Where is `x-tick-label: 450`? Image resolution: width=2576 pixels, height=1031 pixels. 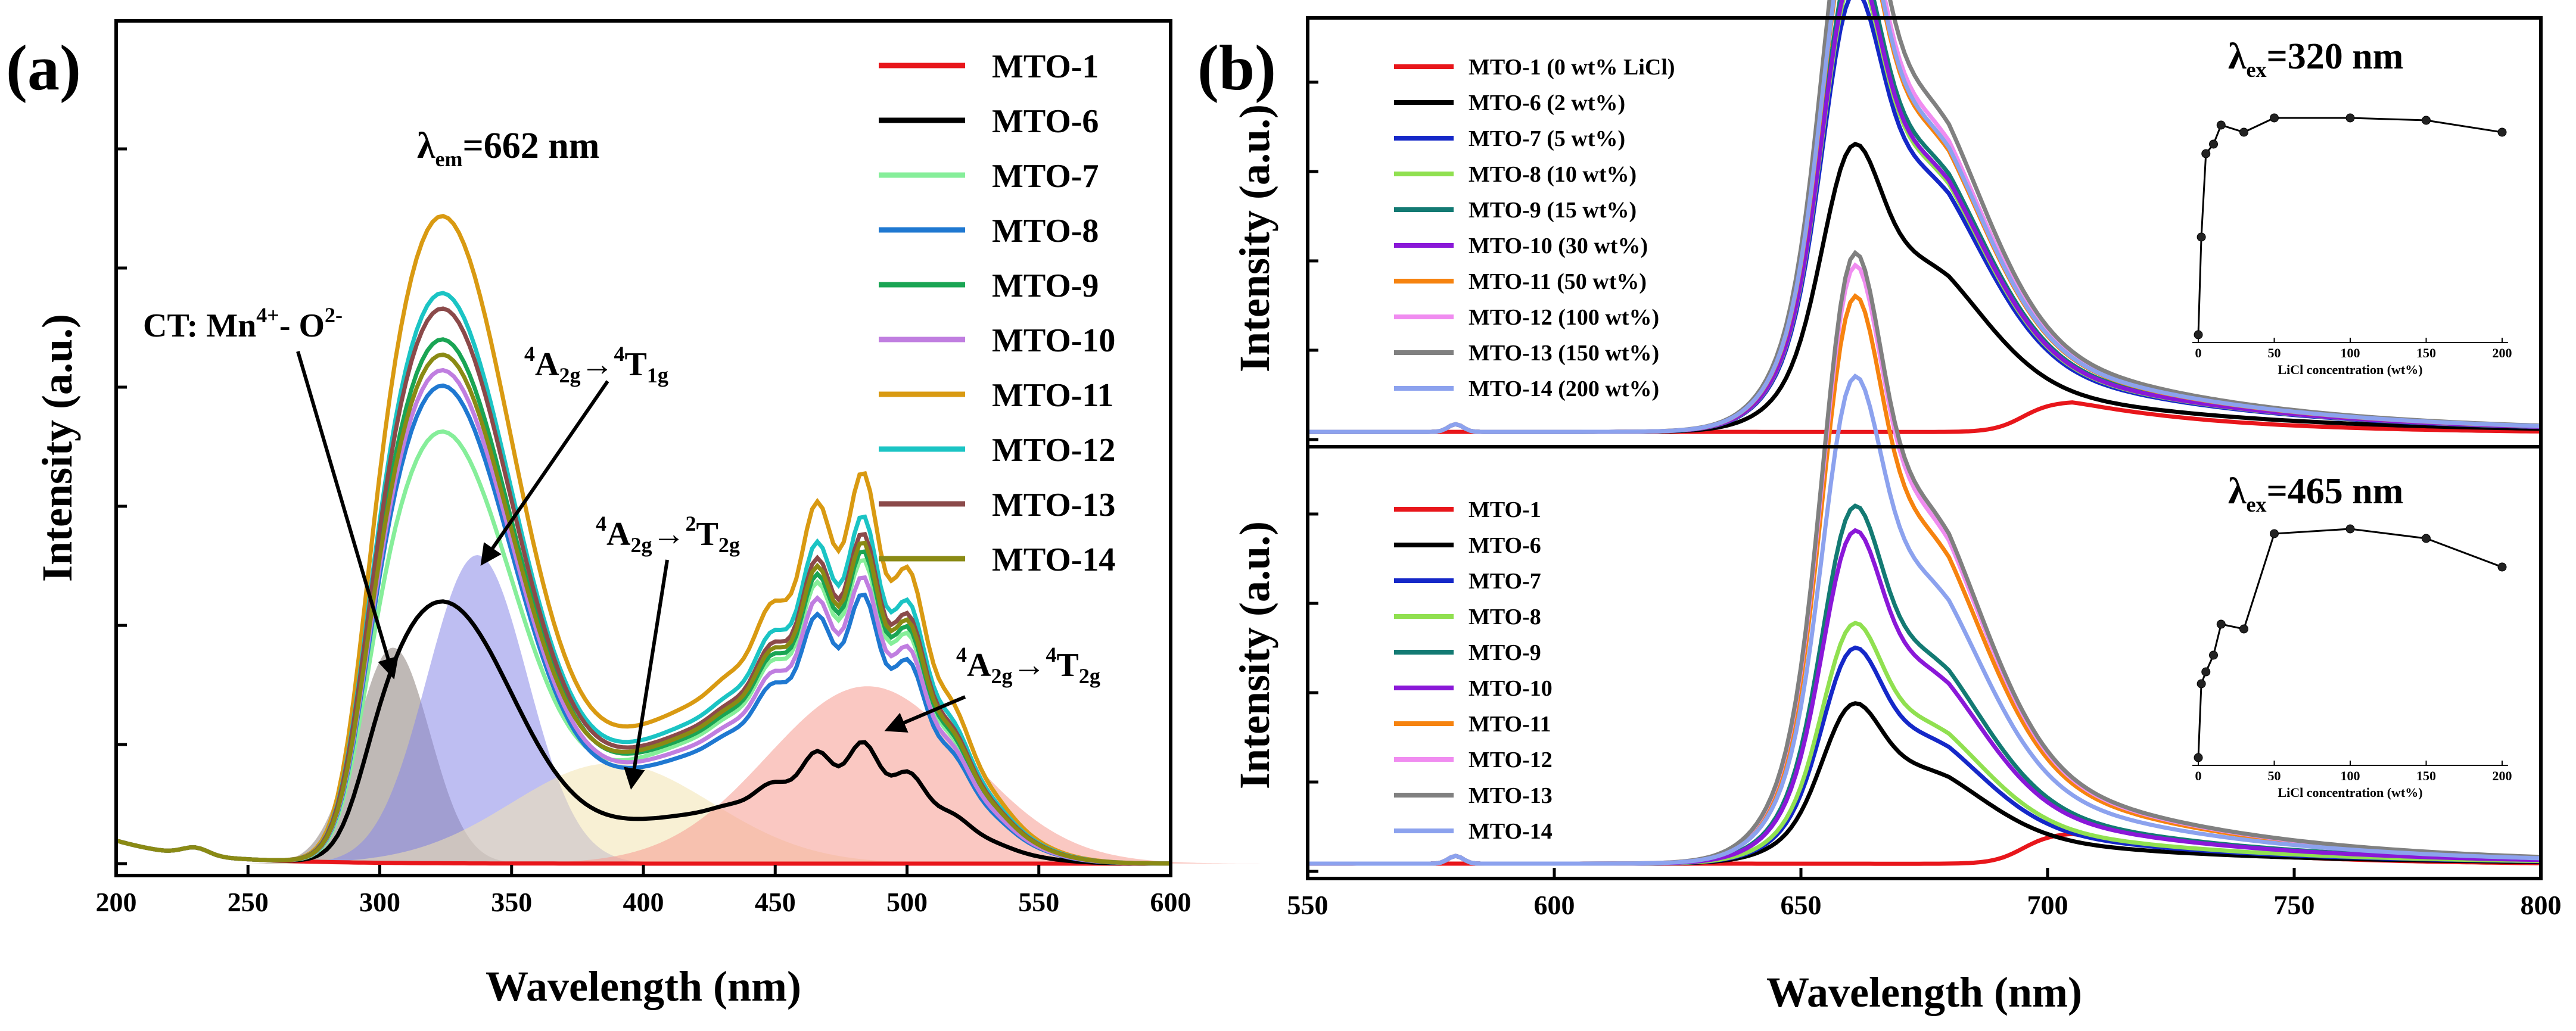 x-tick-label: 450 is located at coordinates (775, 902).